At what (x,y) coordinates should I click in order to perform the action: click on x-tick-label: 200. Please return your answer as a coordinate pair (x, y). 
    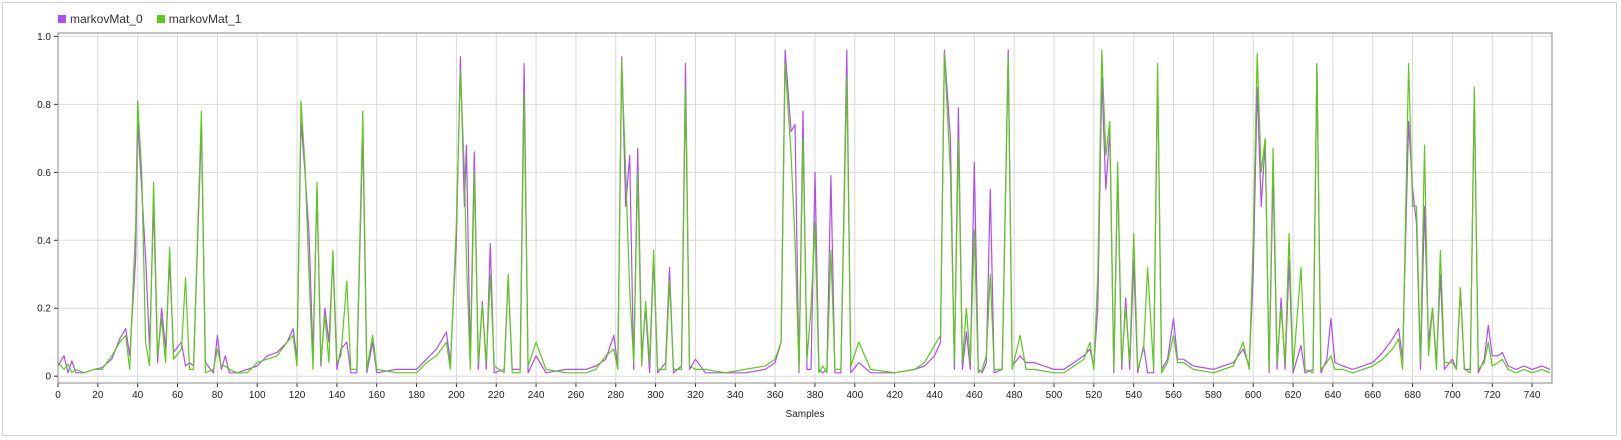
    Looking at the image, I should click on (456, 395).